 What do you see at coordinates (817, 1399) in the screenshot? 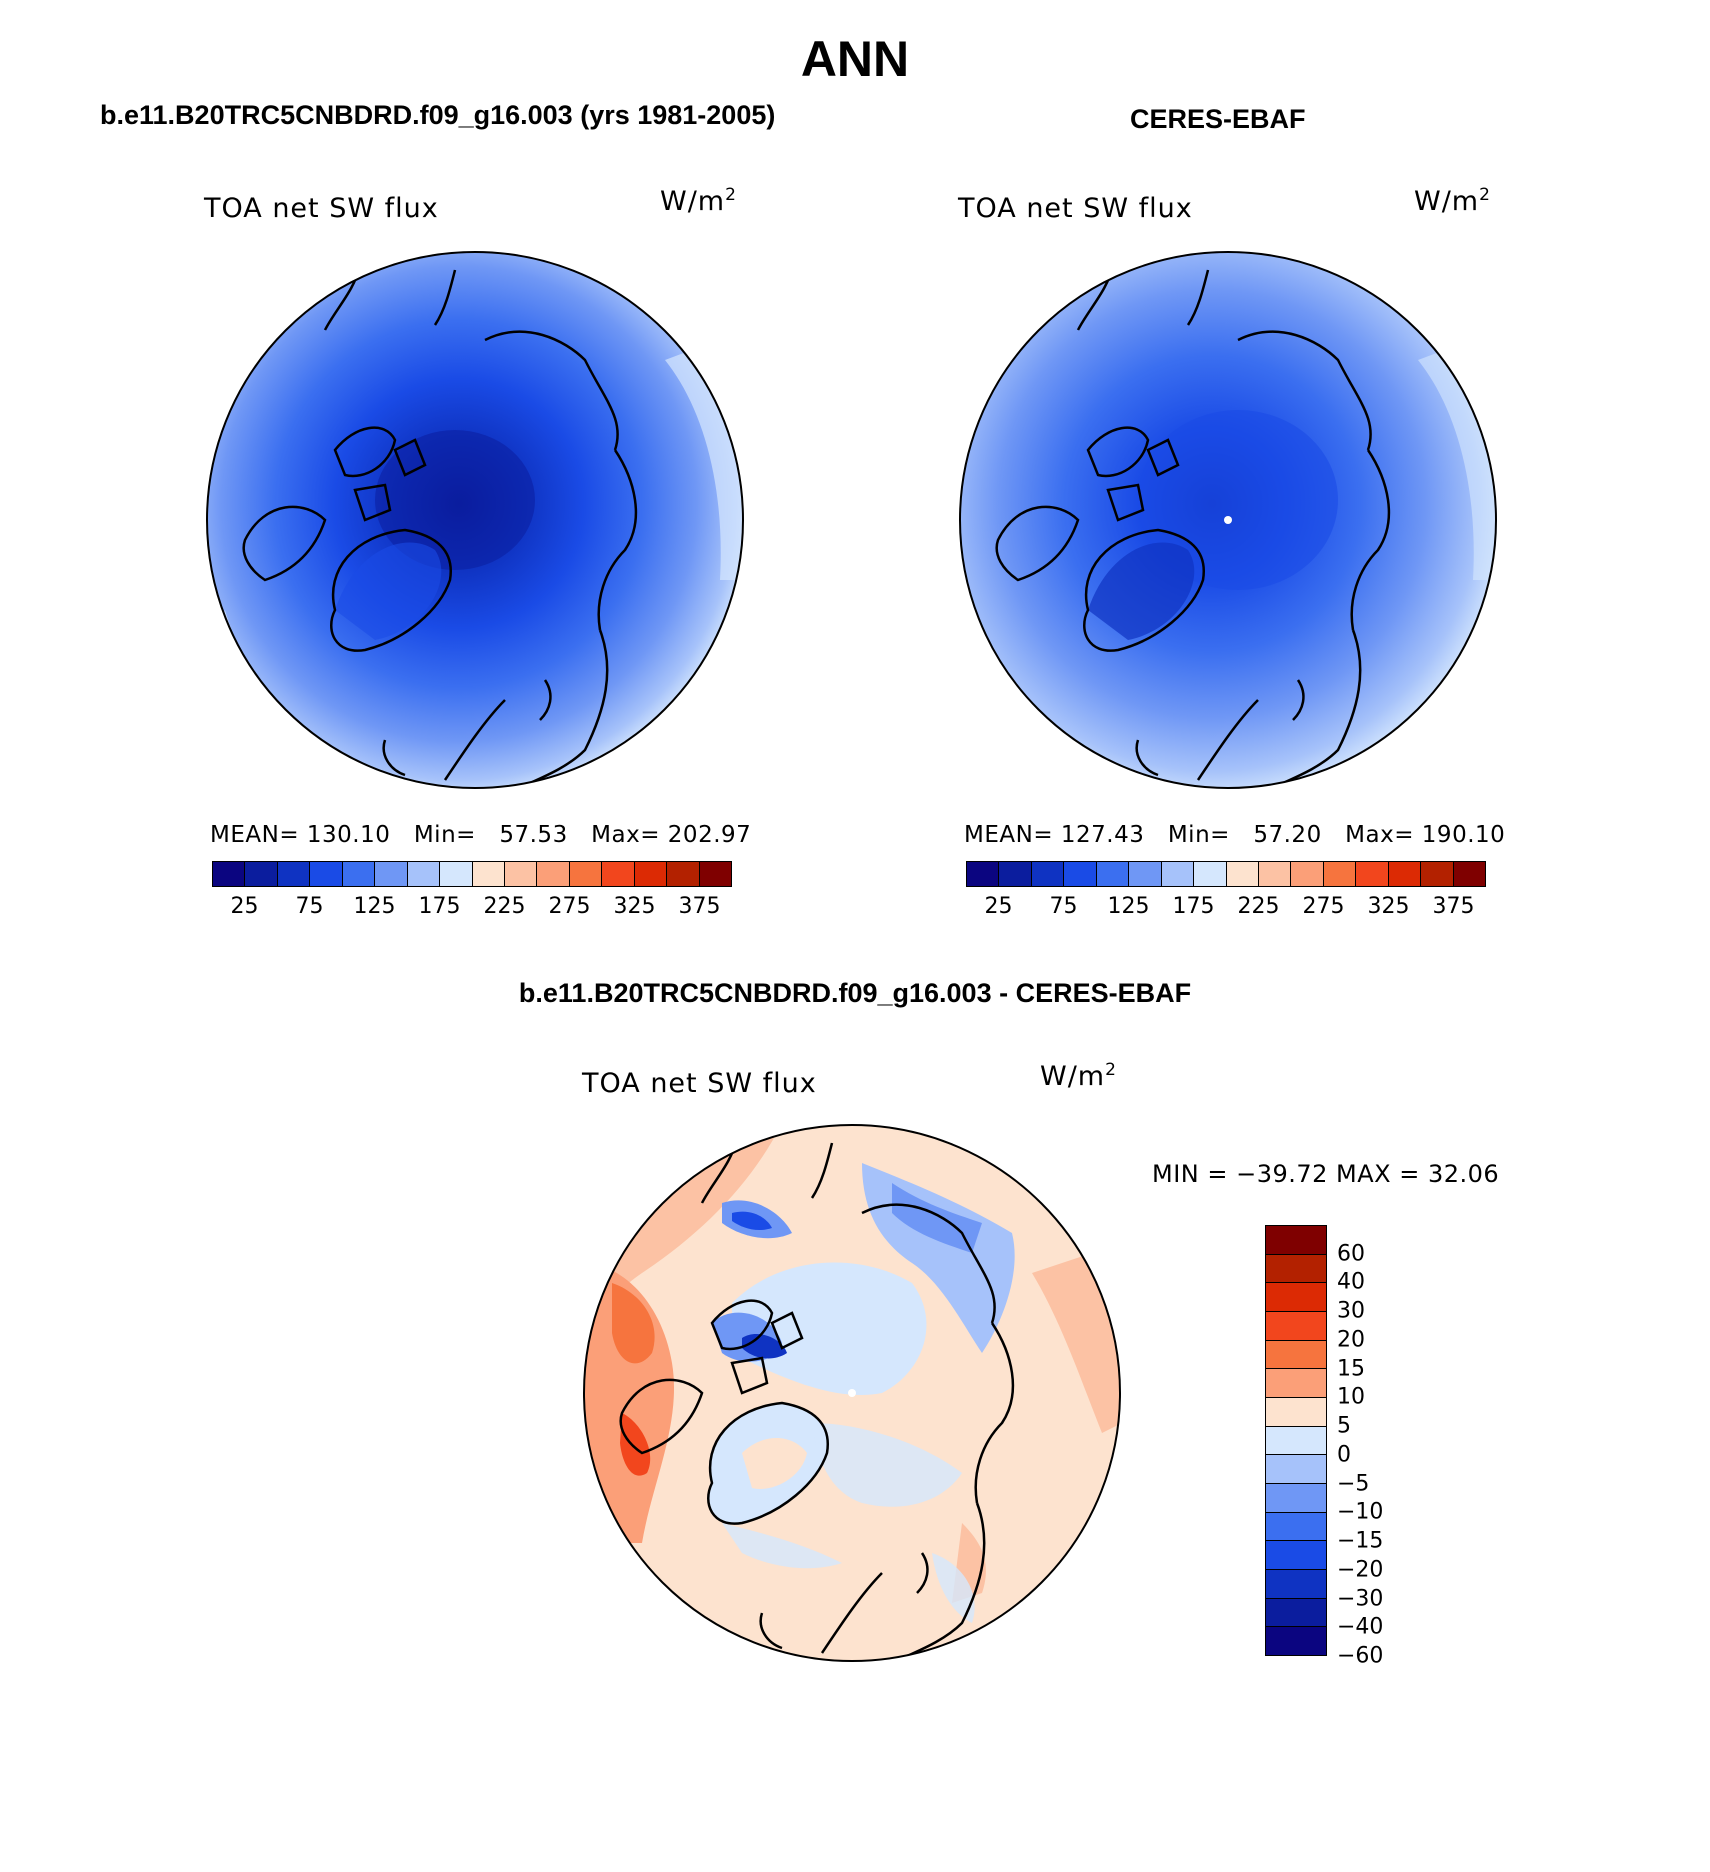
I see `diff-coastlines` at bounding box center [817, 1399].